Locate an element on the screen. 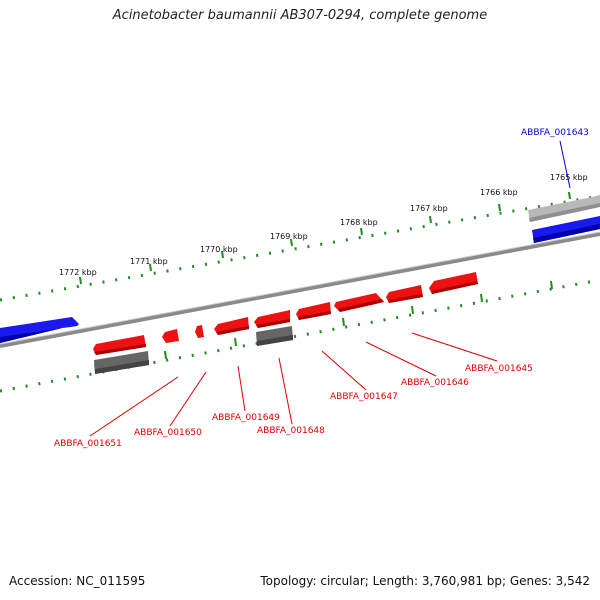 Image resolution: width=600 pixels, height=600 pixels. gene-feature-abbfa-001647-shade is located at coordinates (361, 305).